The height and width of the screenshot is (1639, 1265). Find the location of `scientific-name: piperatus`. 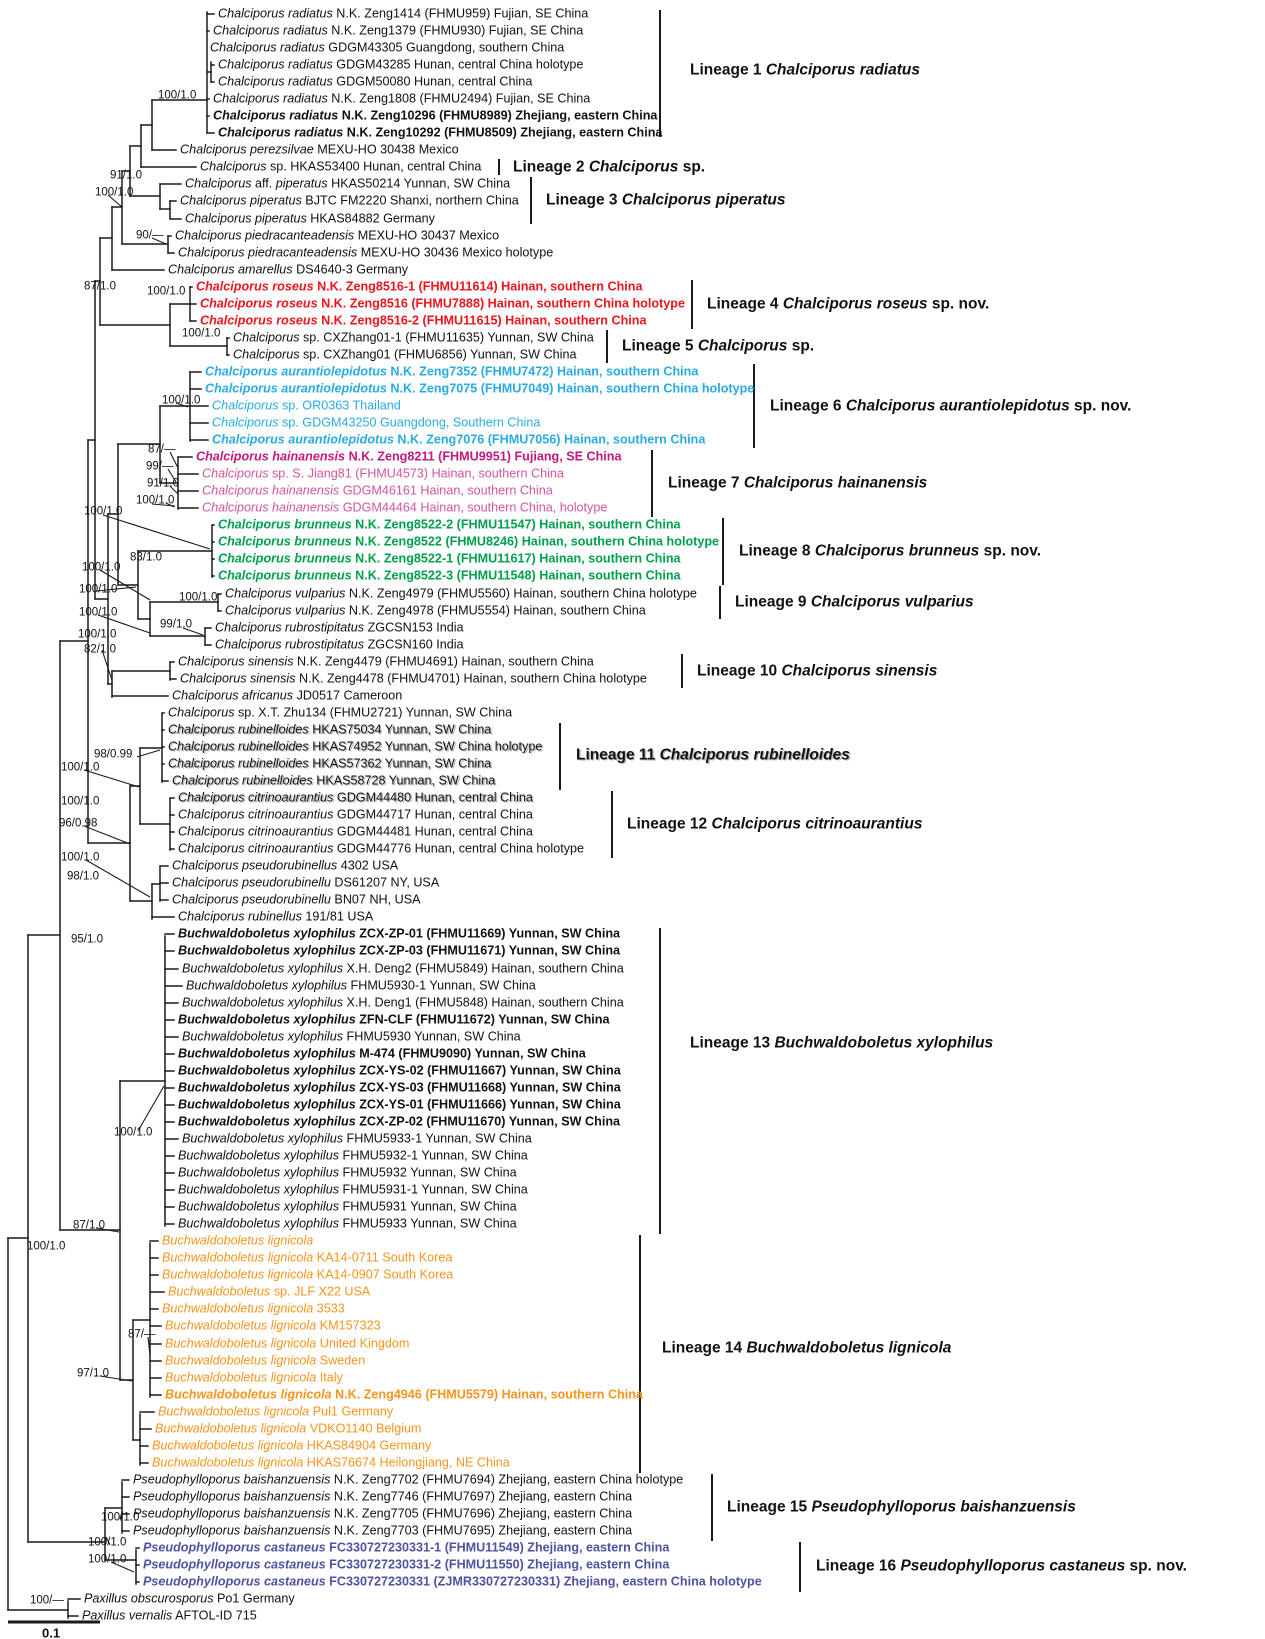

scientific-name: piperatus is located at coordinates (301, 183).